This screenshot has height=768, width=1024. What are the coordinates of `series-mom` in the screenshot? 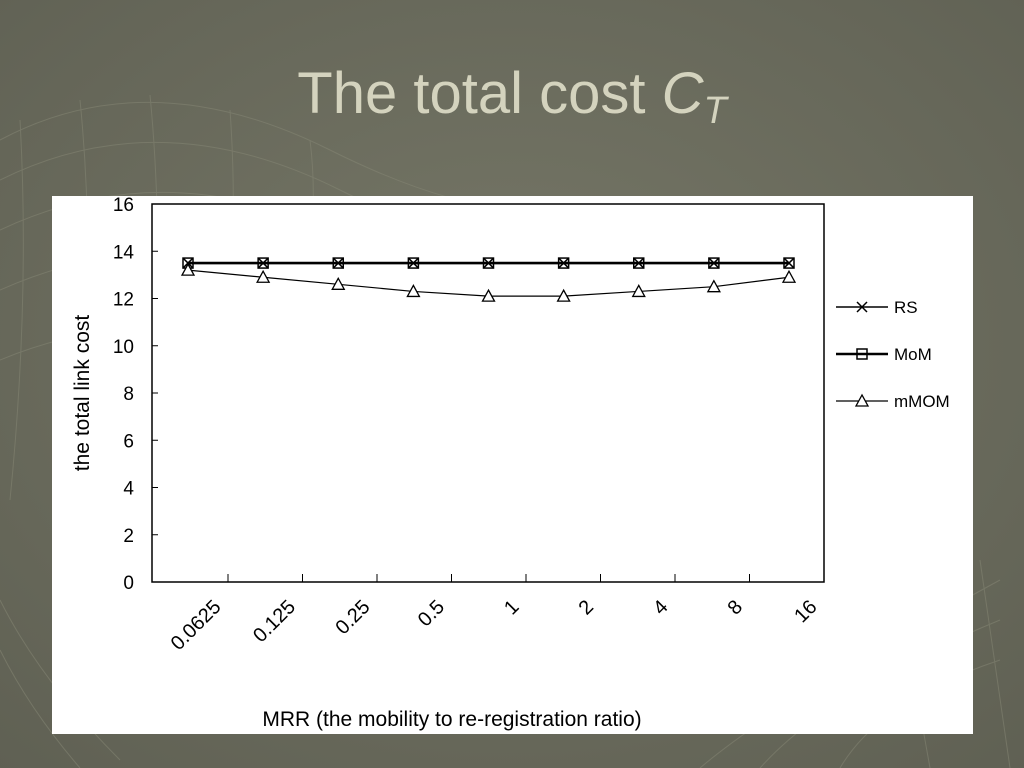 It's located at (488, 263).